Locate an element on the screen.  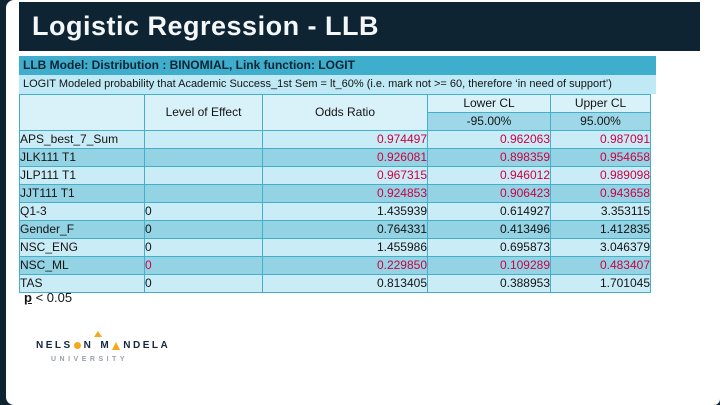
cell-odds: 0.924853 is located at coordinates (345, 193).